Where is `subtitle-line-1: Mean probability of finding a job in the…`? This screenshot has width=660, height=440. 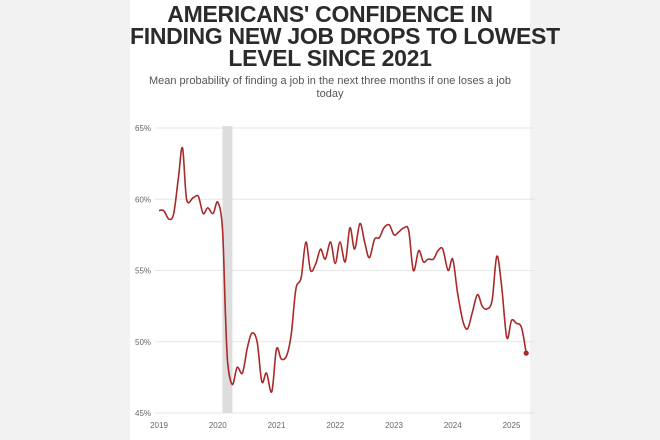 subtitle-line-1: Mean probability of finding a job in the… is located at coordinates (329, 81).